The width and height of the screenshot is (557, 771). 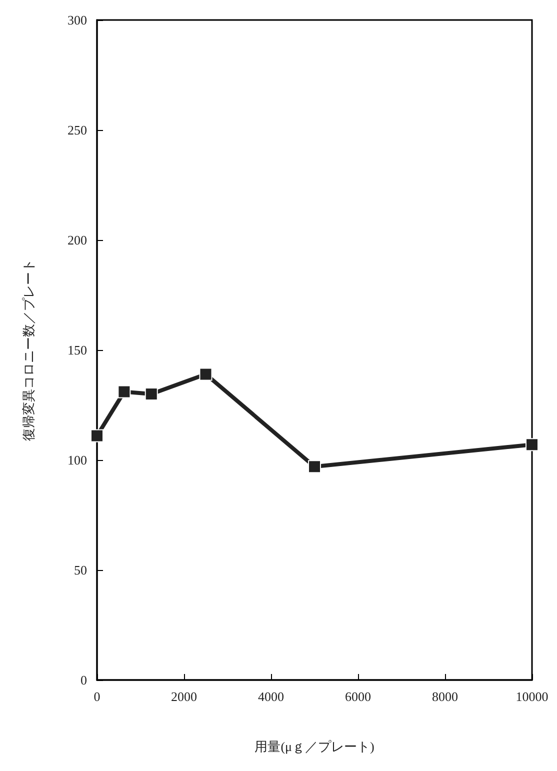 What do you see at coordinates (314, 746) in the screenshot?
I see `x-axis-title: 用量(μｇ／プレート)` at bounding box center [314, 746].